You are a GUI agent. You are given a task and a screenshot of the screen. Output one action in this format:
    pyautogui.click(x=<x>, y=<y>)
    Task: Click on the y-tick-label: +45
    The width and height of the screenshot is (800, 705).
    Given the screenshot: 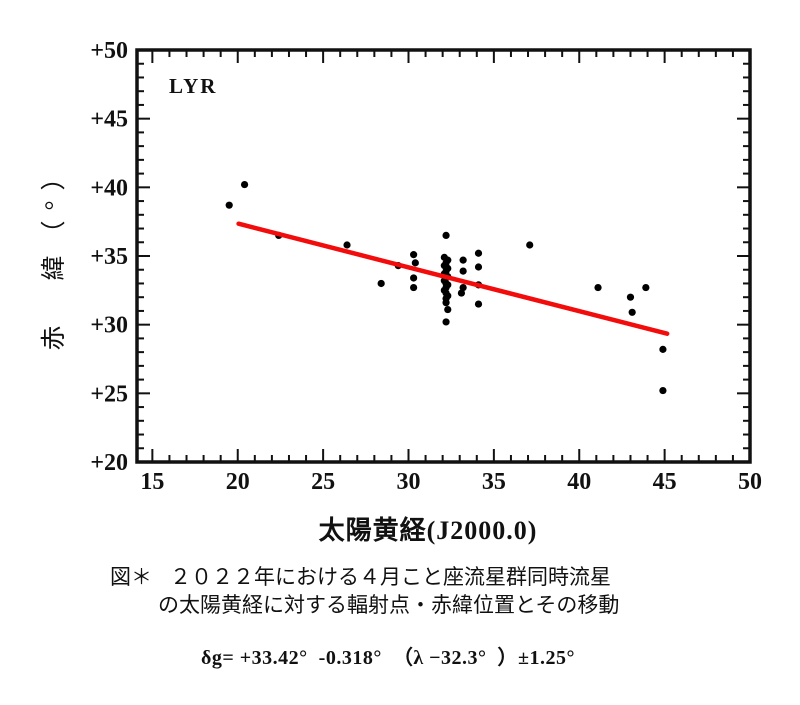 What is the action you would take?
    pyautogui.click(x=109, y=120)
    